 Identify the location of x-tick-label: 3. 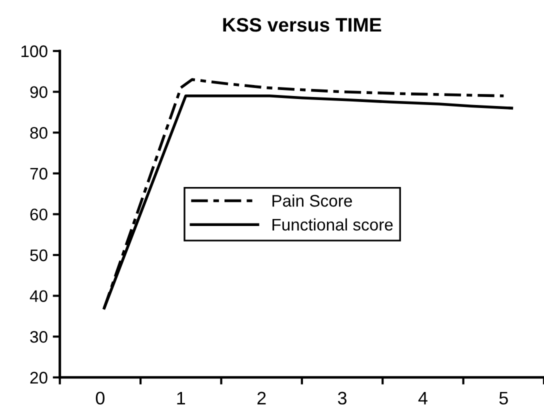
(342, 398).